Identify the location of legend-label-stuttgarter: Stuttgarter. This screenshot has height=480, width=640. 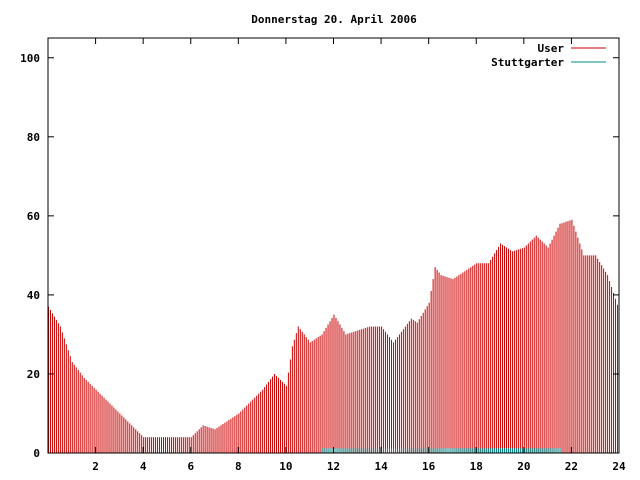
(527, 62).